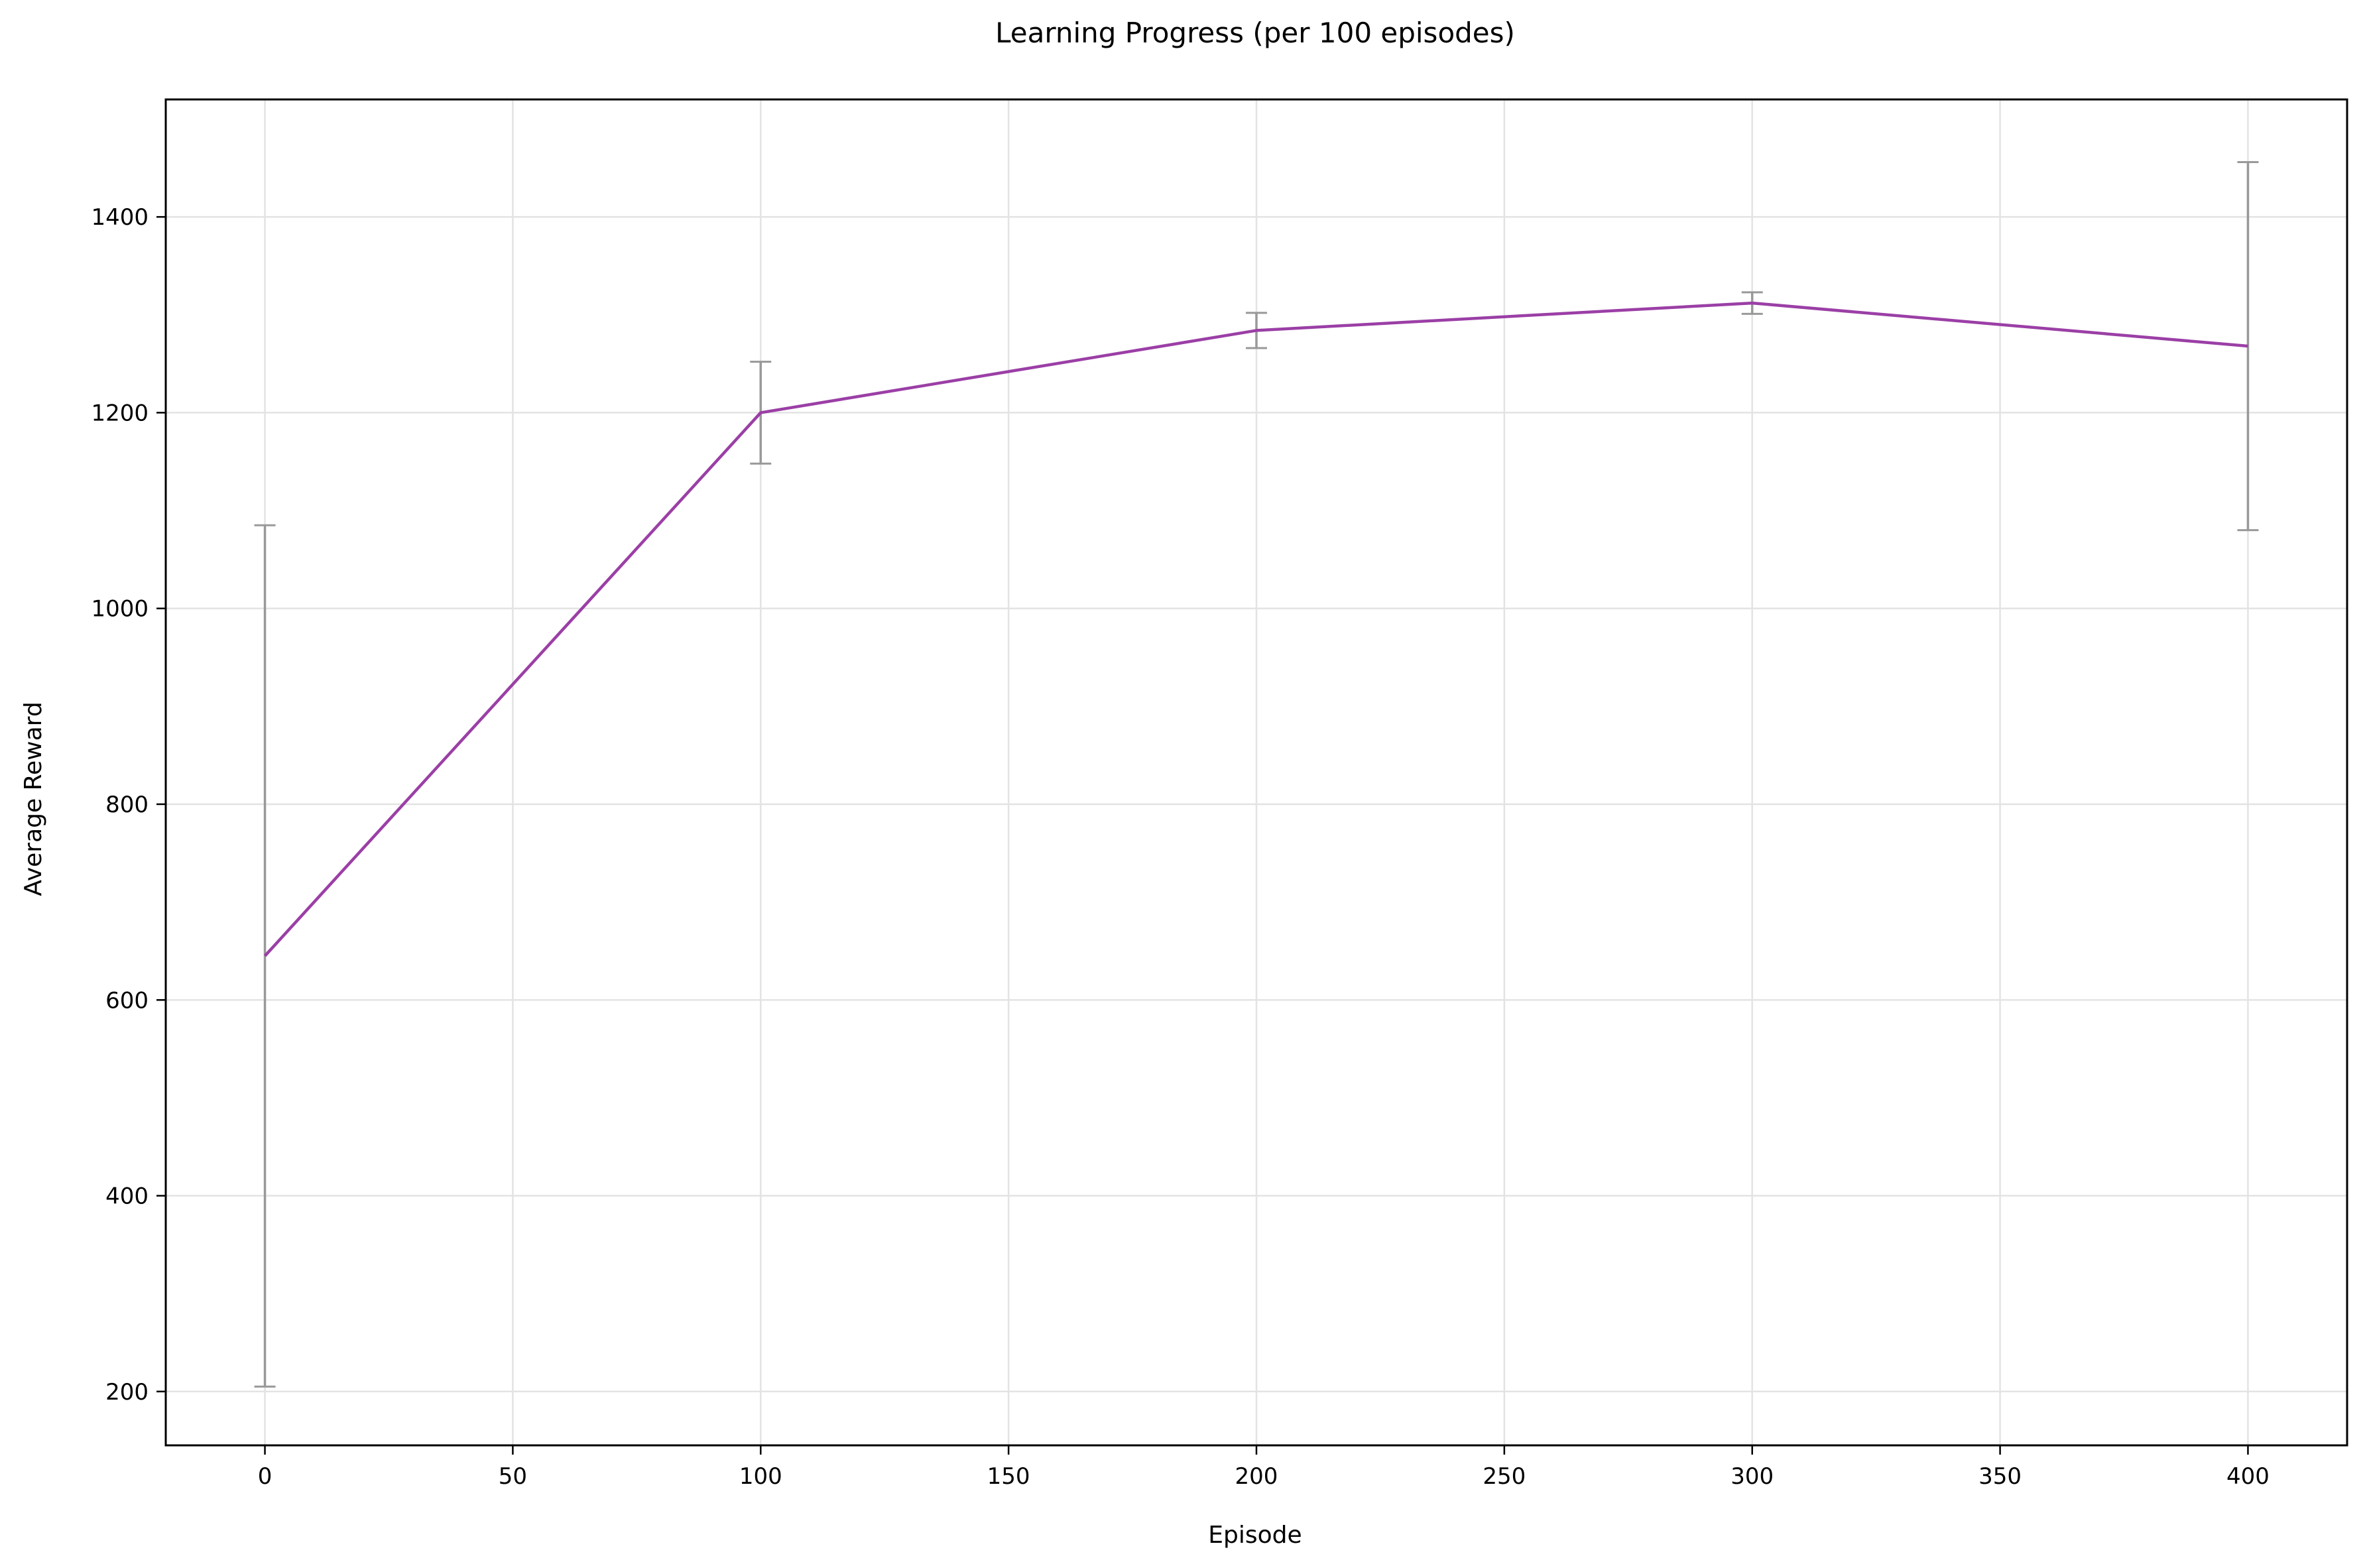  Describe the element at coordinates (1505, 1476) in the screenshot. I see `x-tick-label: 250` at that location.